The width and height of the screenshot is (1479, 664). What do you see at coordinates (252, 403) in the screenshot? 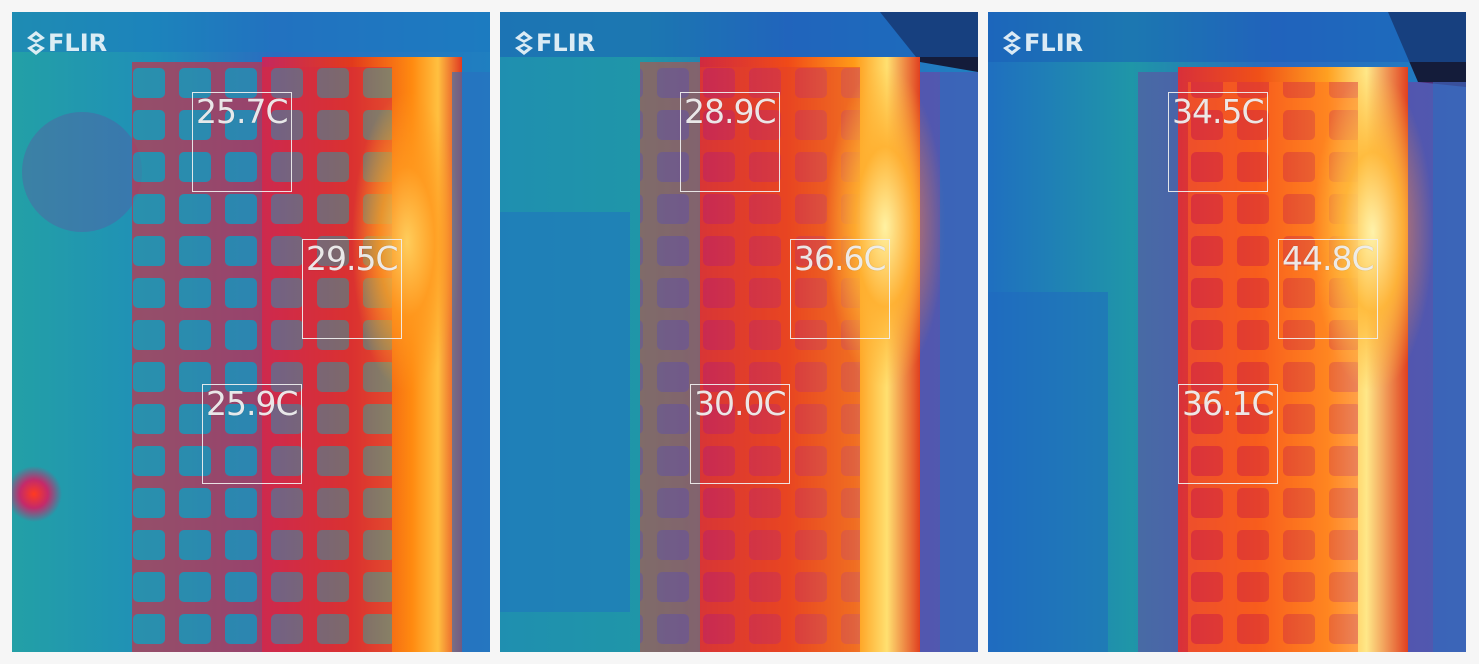
I see `temperature-reading: 25.9C` at bounding box center [252, 403].